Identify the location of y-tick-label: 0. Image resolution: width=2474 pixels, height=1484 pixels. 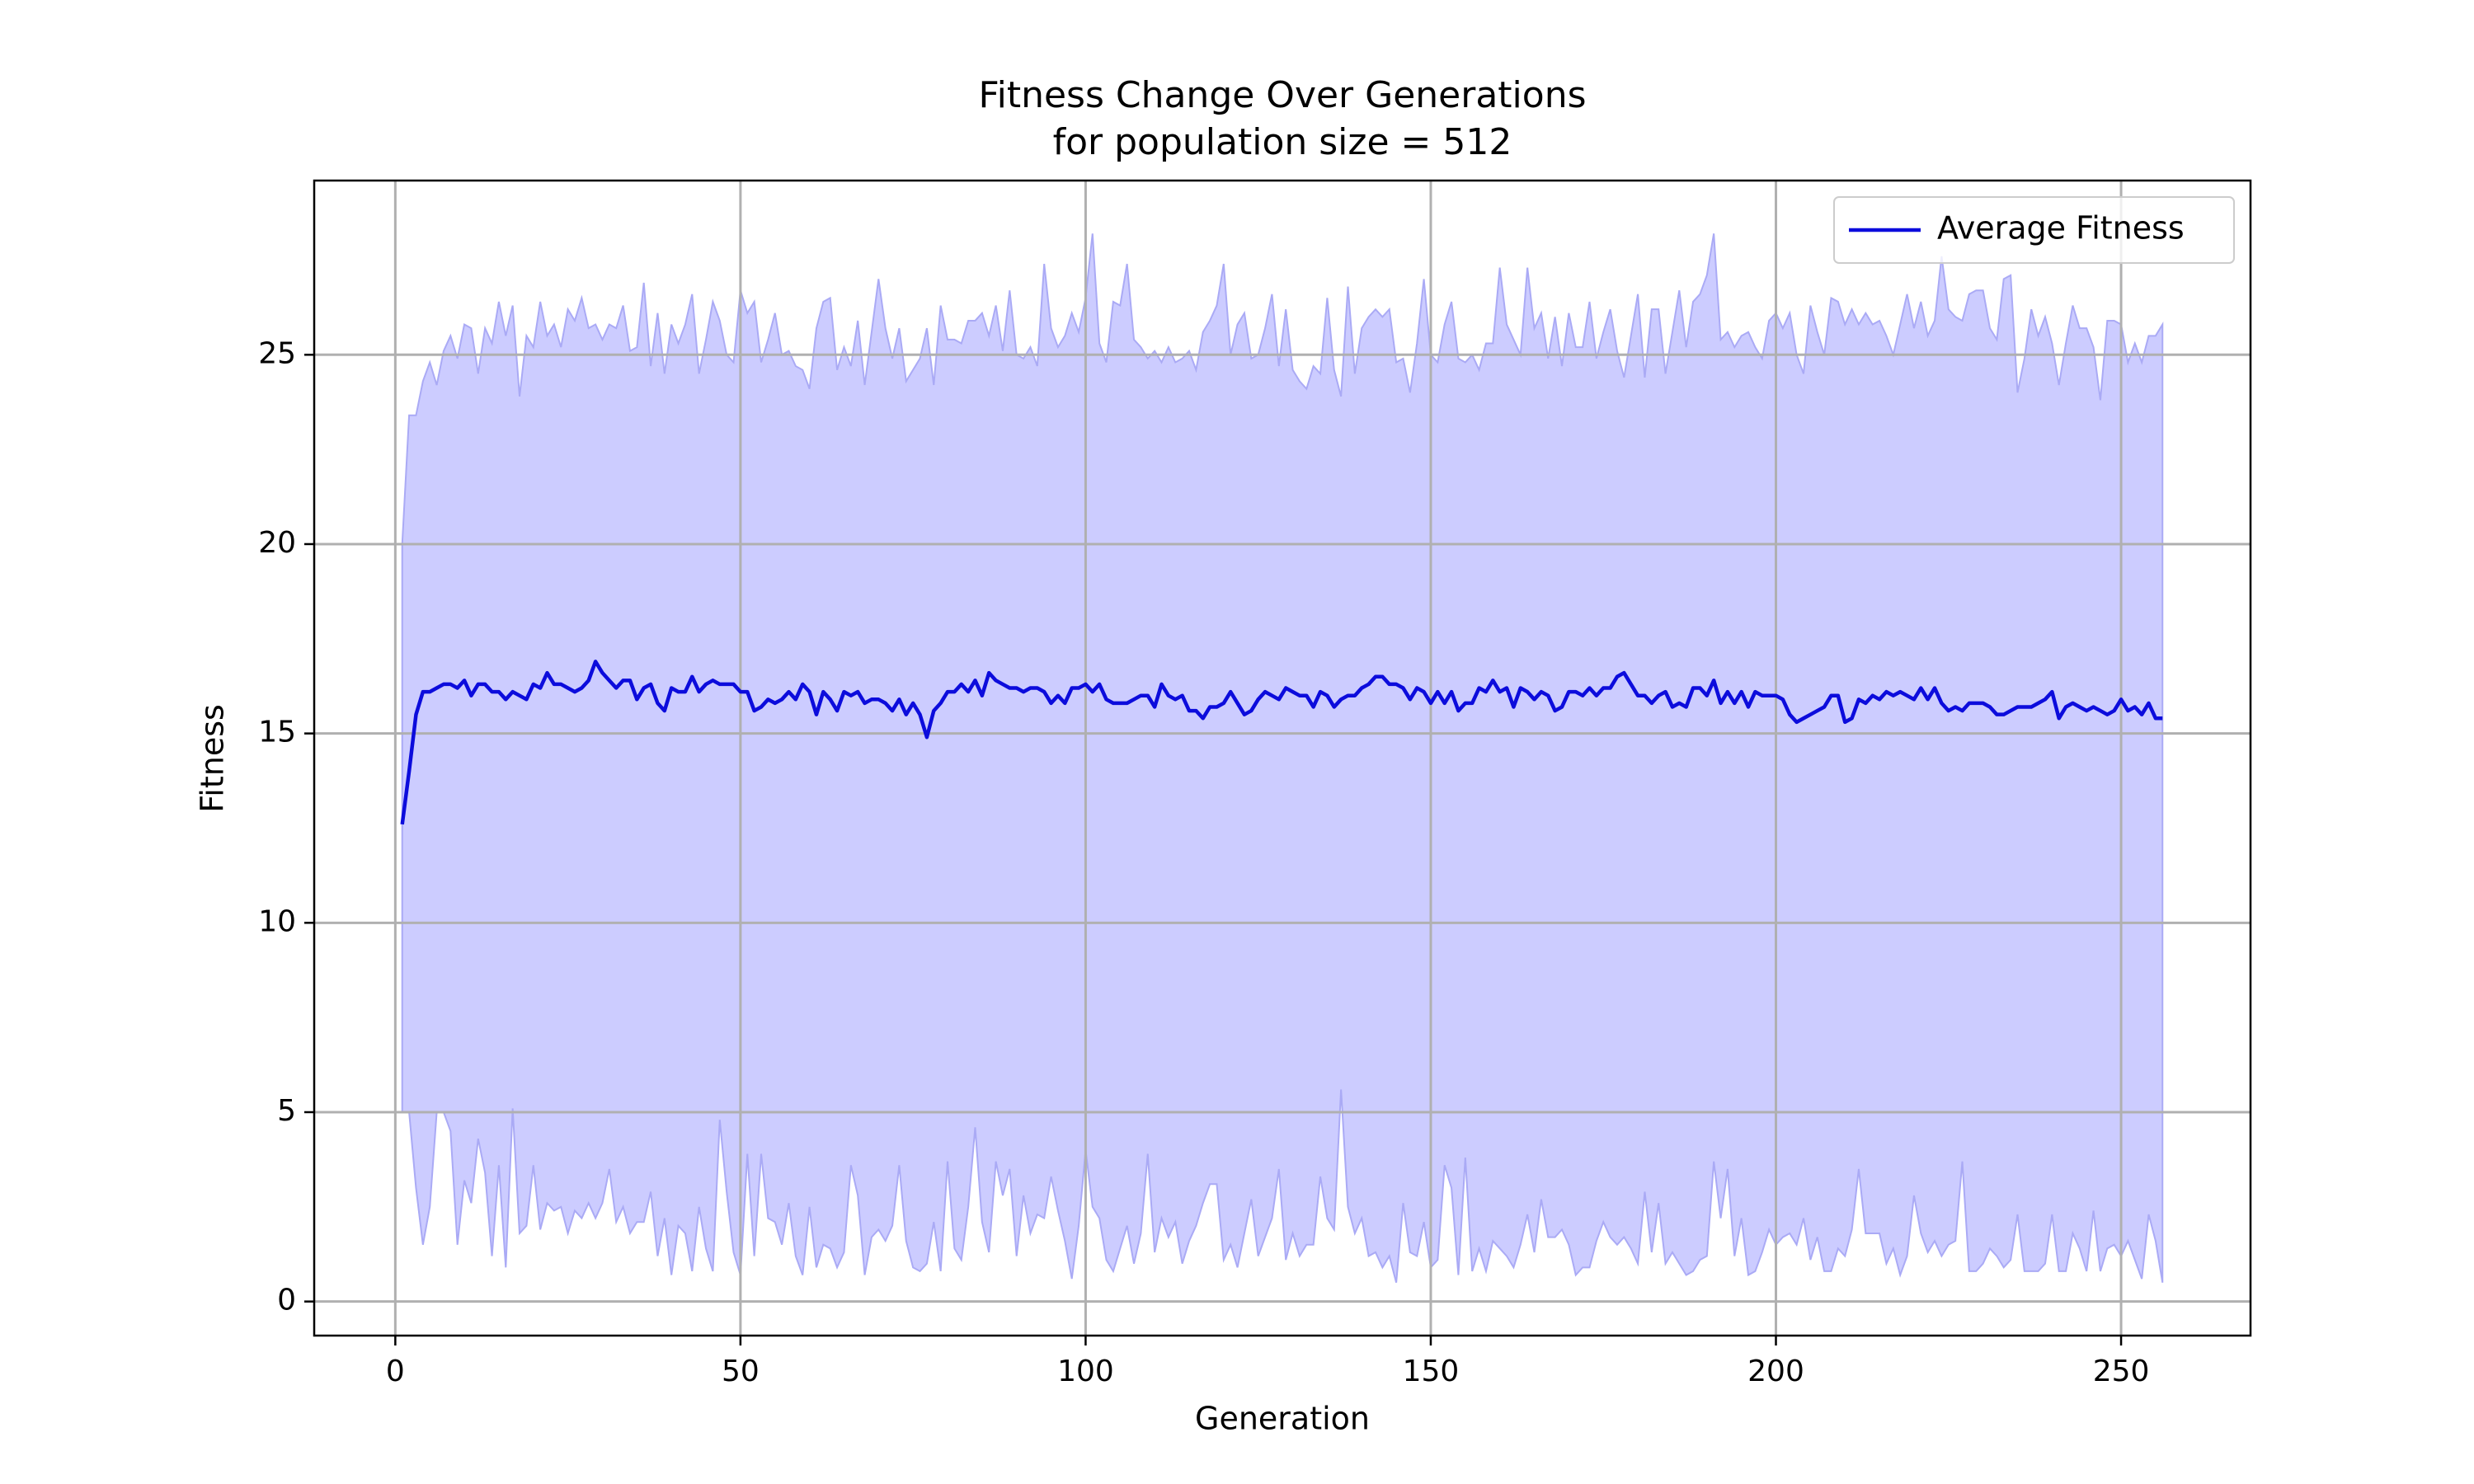
(286, 1300).